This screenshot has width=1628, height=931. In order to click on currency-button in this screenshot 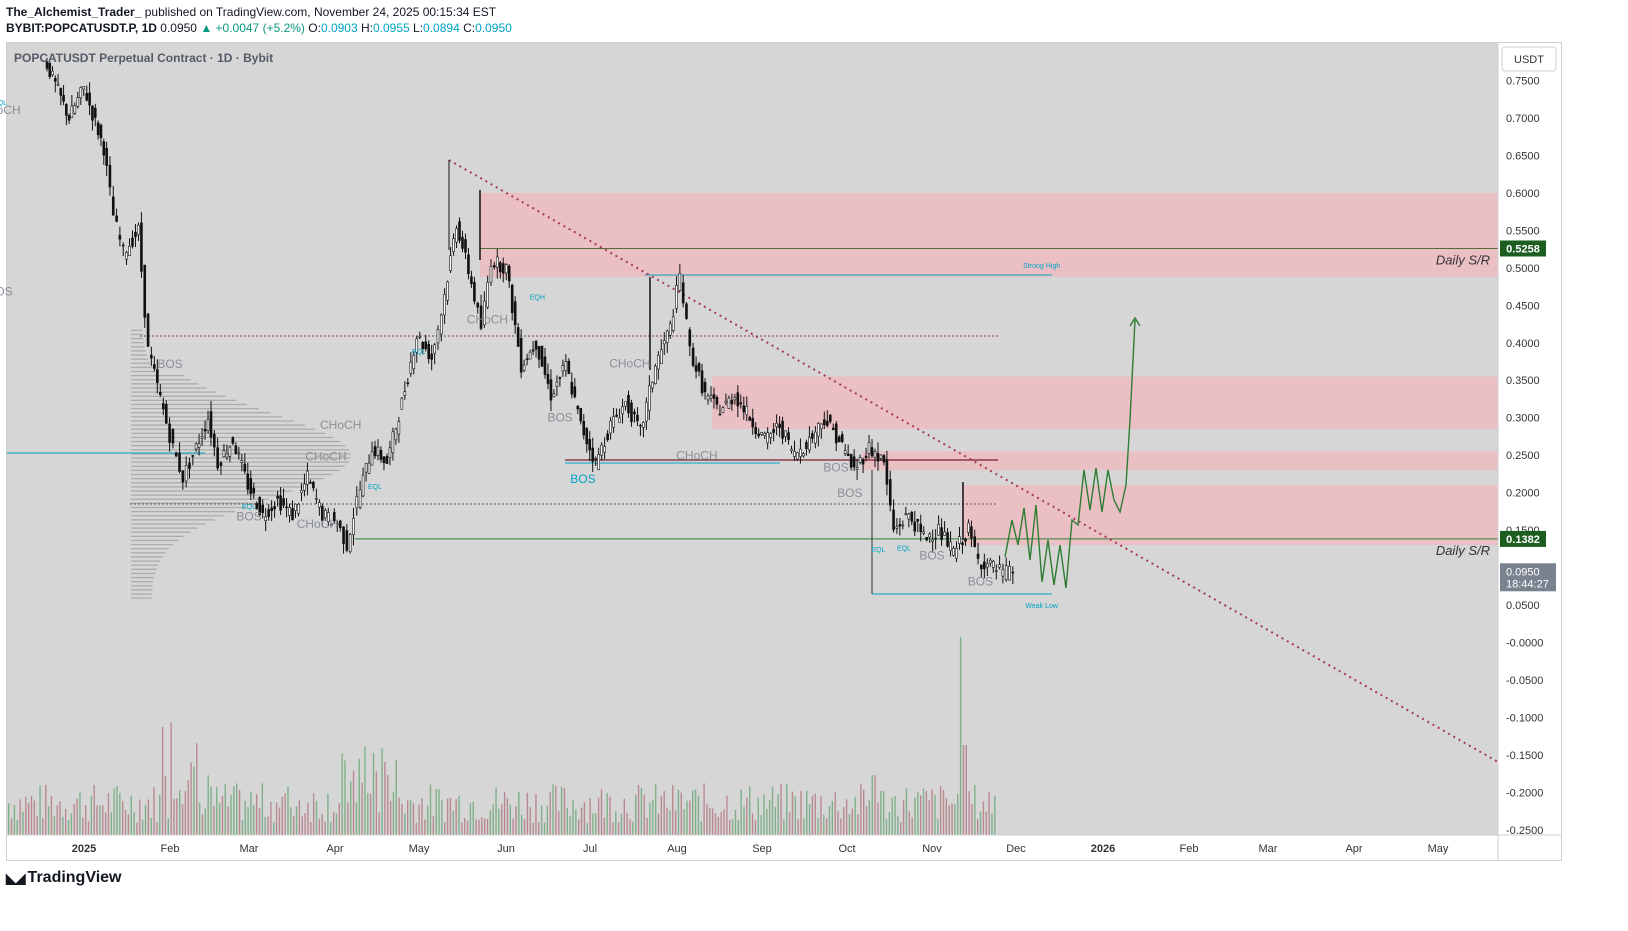, I will do `click(1529, 59)`.